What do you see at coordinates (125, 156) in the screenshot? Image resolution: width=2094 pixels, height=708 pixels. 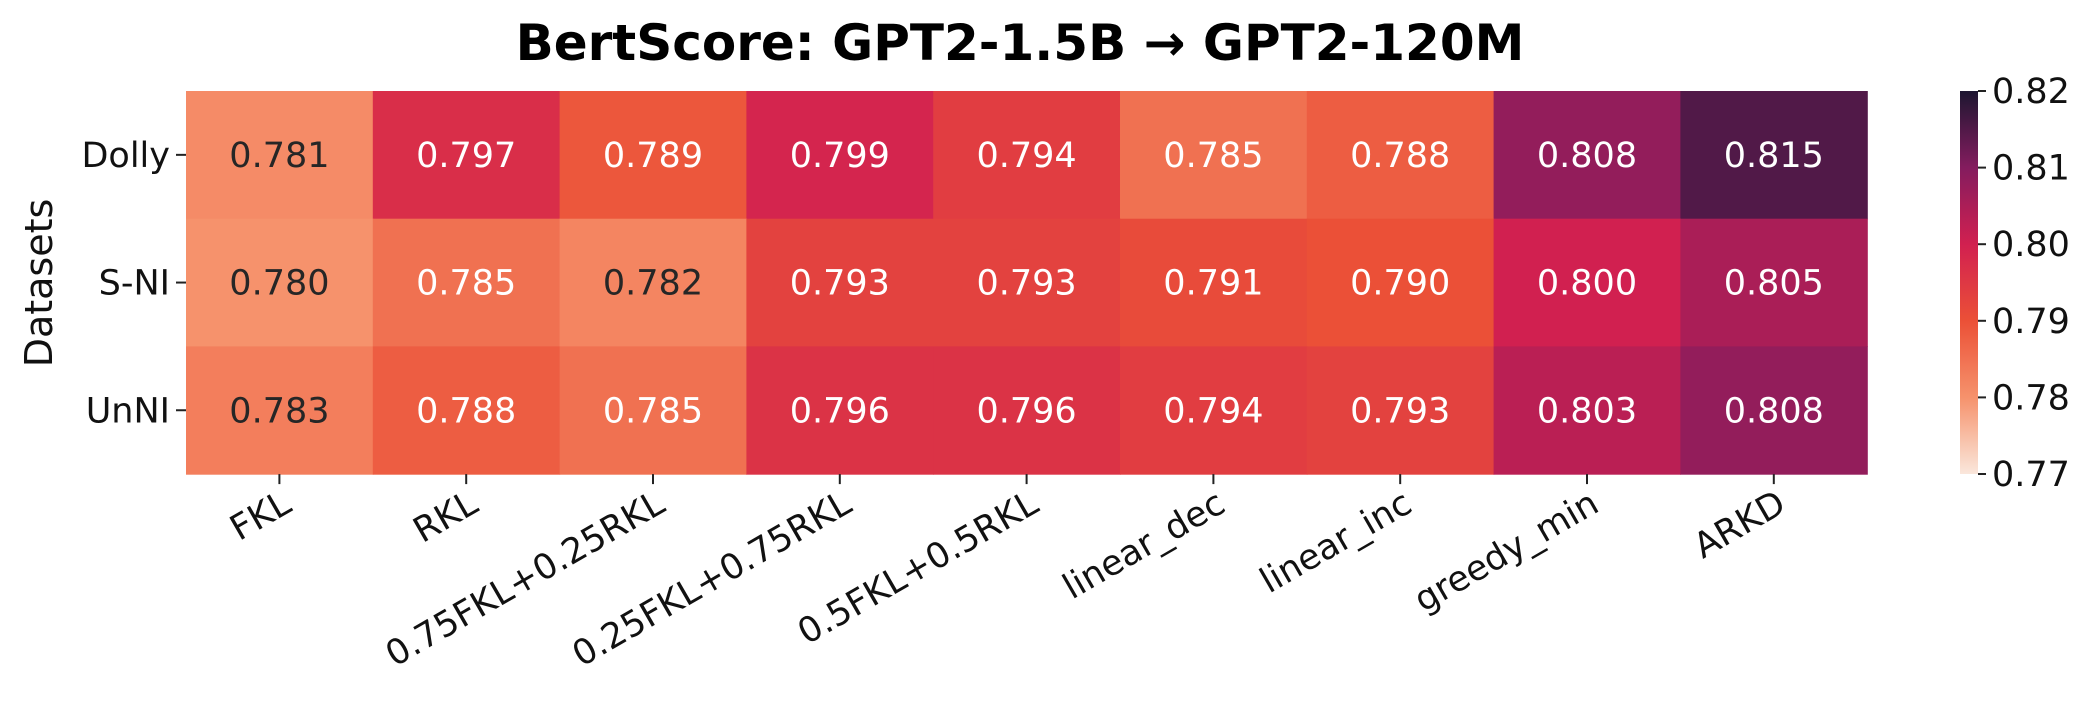 I see `y-tick-label: Dolly` at bounding box center [125, 156].